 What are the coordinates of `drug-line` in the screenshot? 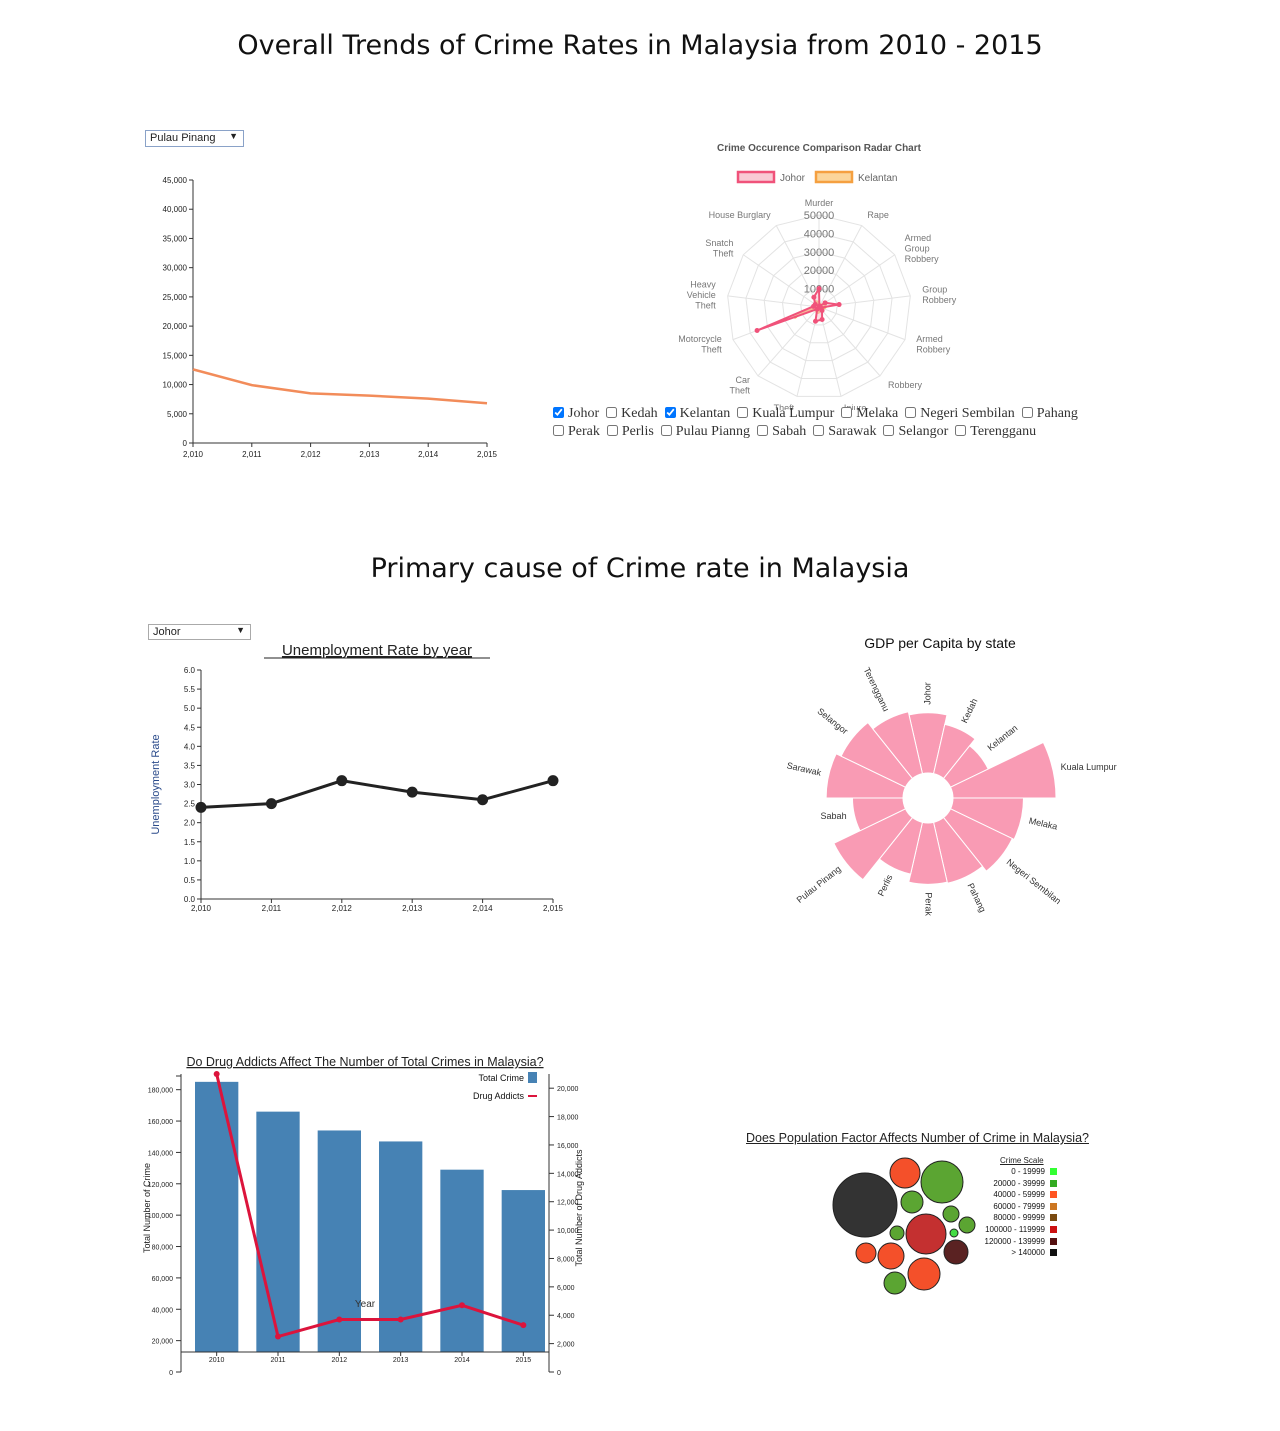 It's located at (369, 1206).